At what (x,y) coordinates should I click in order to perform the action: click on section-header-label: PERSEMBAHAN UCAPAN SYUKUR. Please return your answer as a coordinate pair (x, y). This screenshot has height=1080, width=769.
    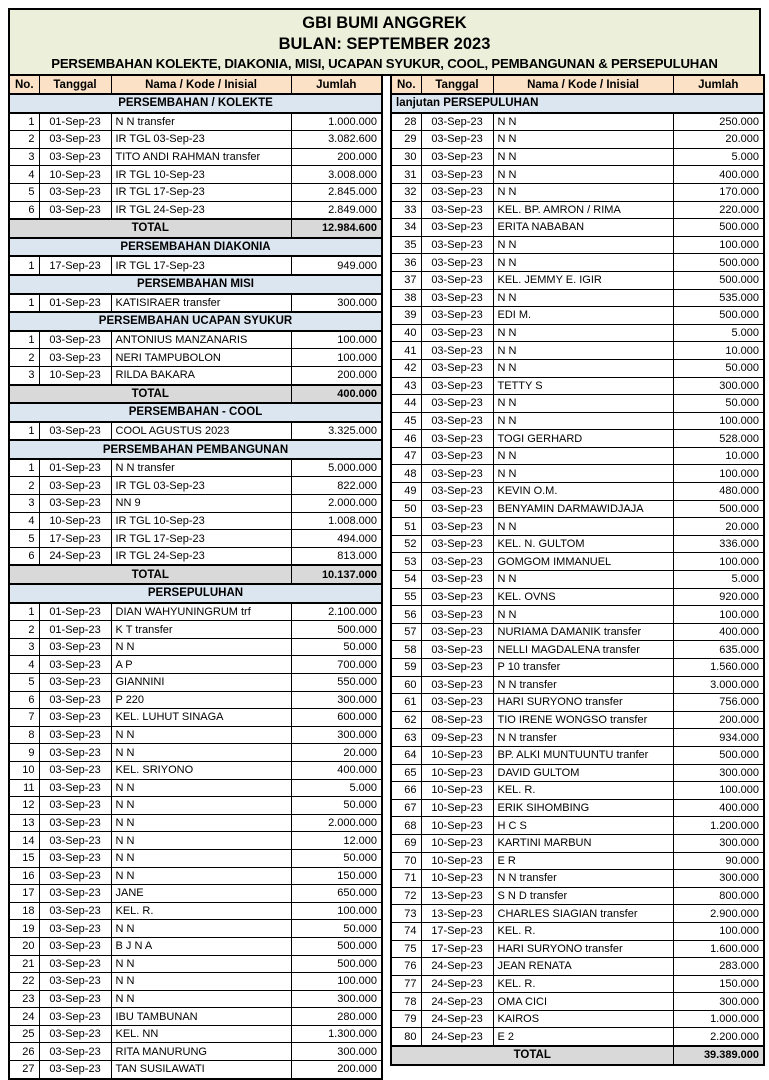
    Looking at the image, I should click on (195, 321).